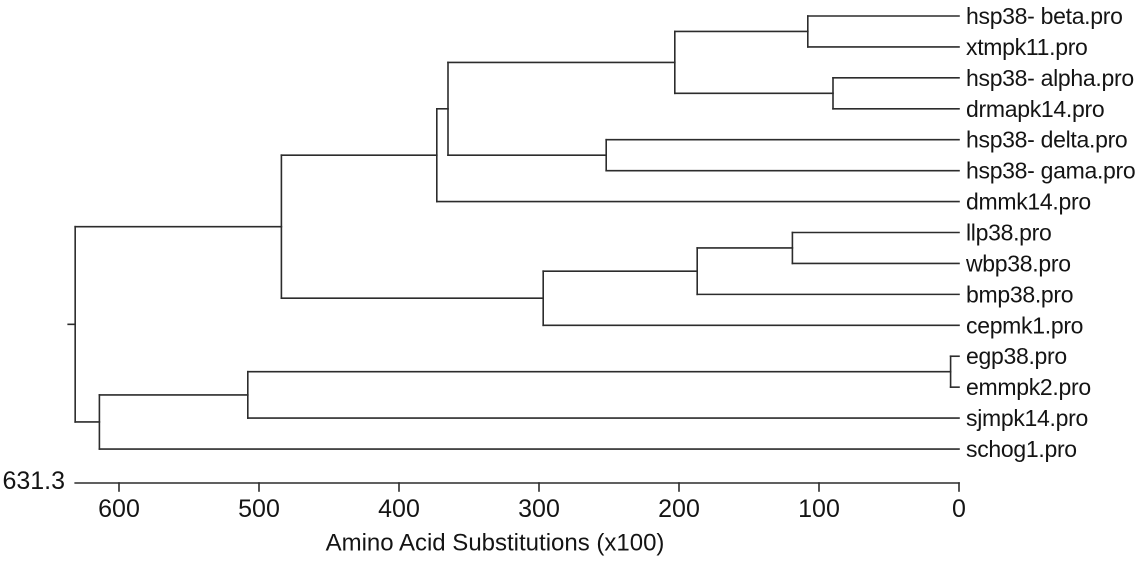  Describe the element at coordinates (33, 481) in the screenshot. I see `axis-total-height-label: 631.3` at that location.